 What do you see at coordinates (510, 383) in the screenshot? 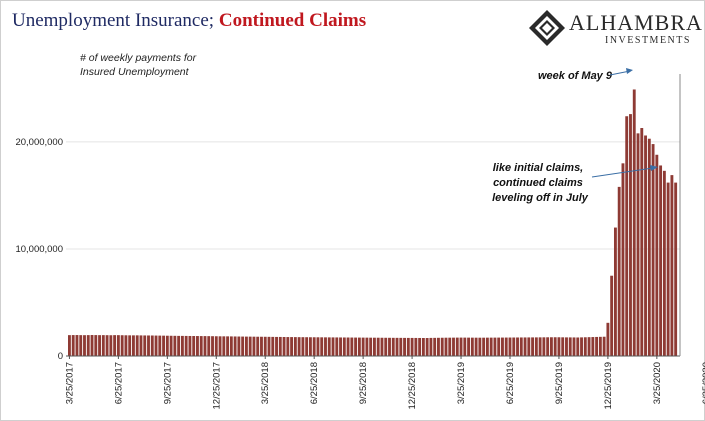
I see `x-tick-label: 6/25/2019` at bounding box center [510, 383].